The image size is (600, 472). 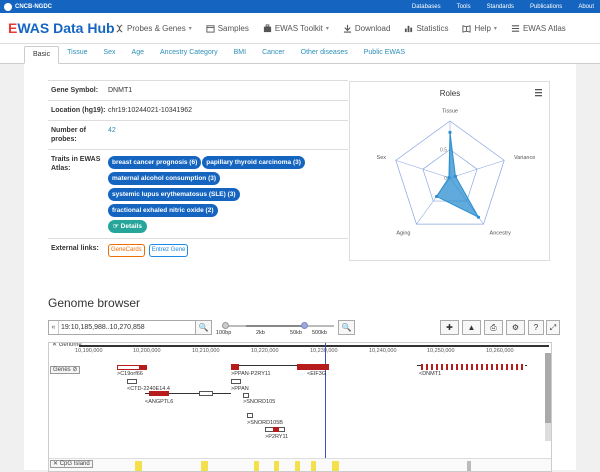 What do you see at coordinates (77, 52) in the screenshot?
I see `tab-tissue: Tissue` at bounding box center [77, 52].